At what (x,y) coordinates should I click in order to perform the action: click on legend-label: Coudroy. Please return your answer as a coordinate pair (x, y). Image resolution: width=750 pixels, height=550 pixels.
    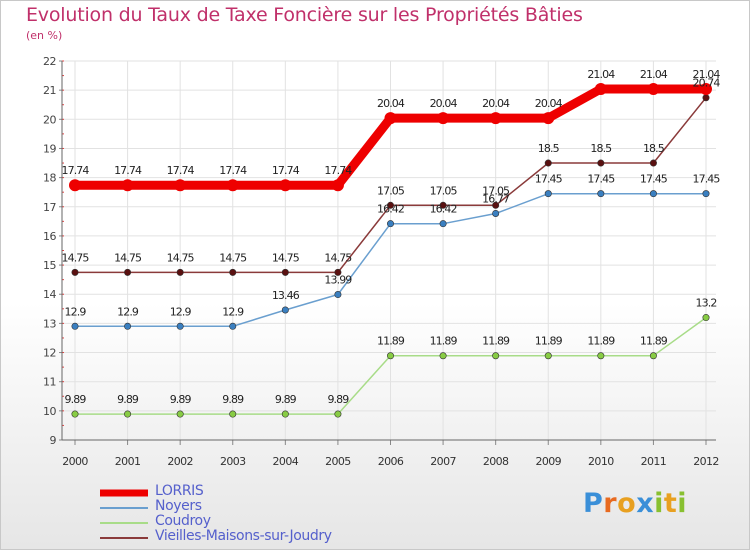
    Looking at the image, I should click on (183, 521).